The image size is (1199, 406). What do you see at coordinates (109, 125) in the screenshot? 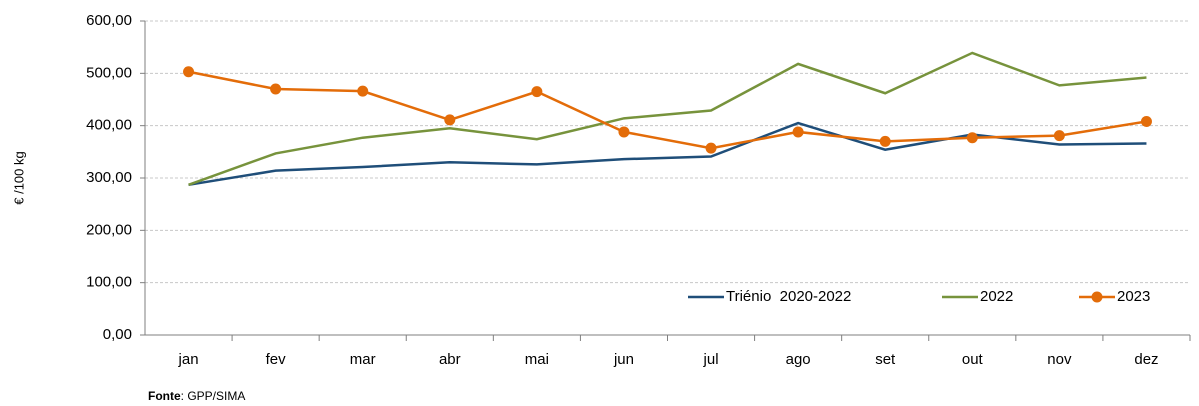
I see `y-tick-label: 400,00` at bounding box center [109, 125].